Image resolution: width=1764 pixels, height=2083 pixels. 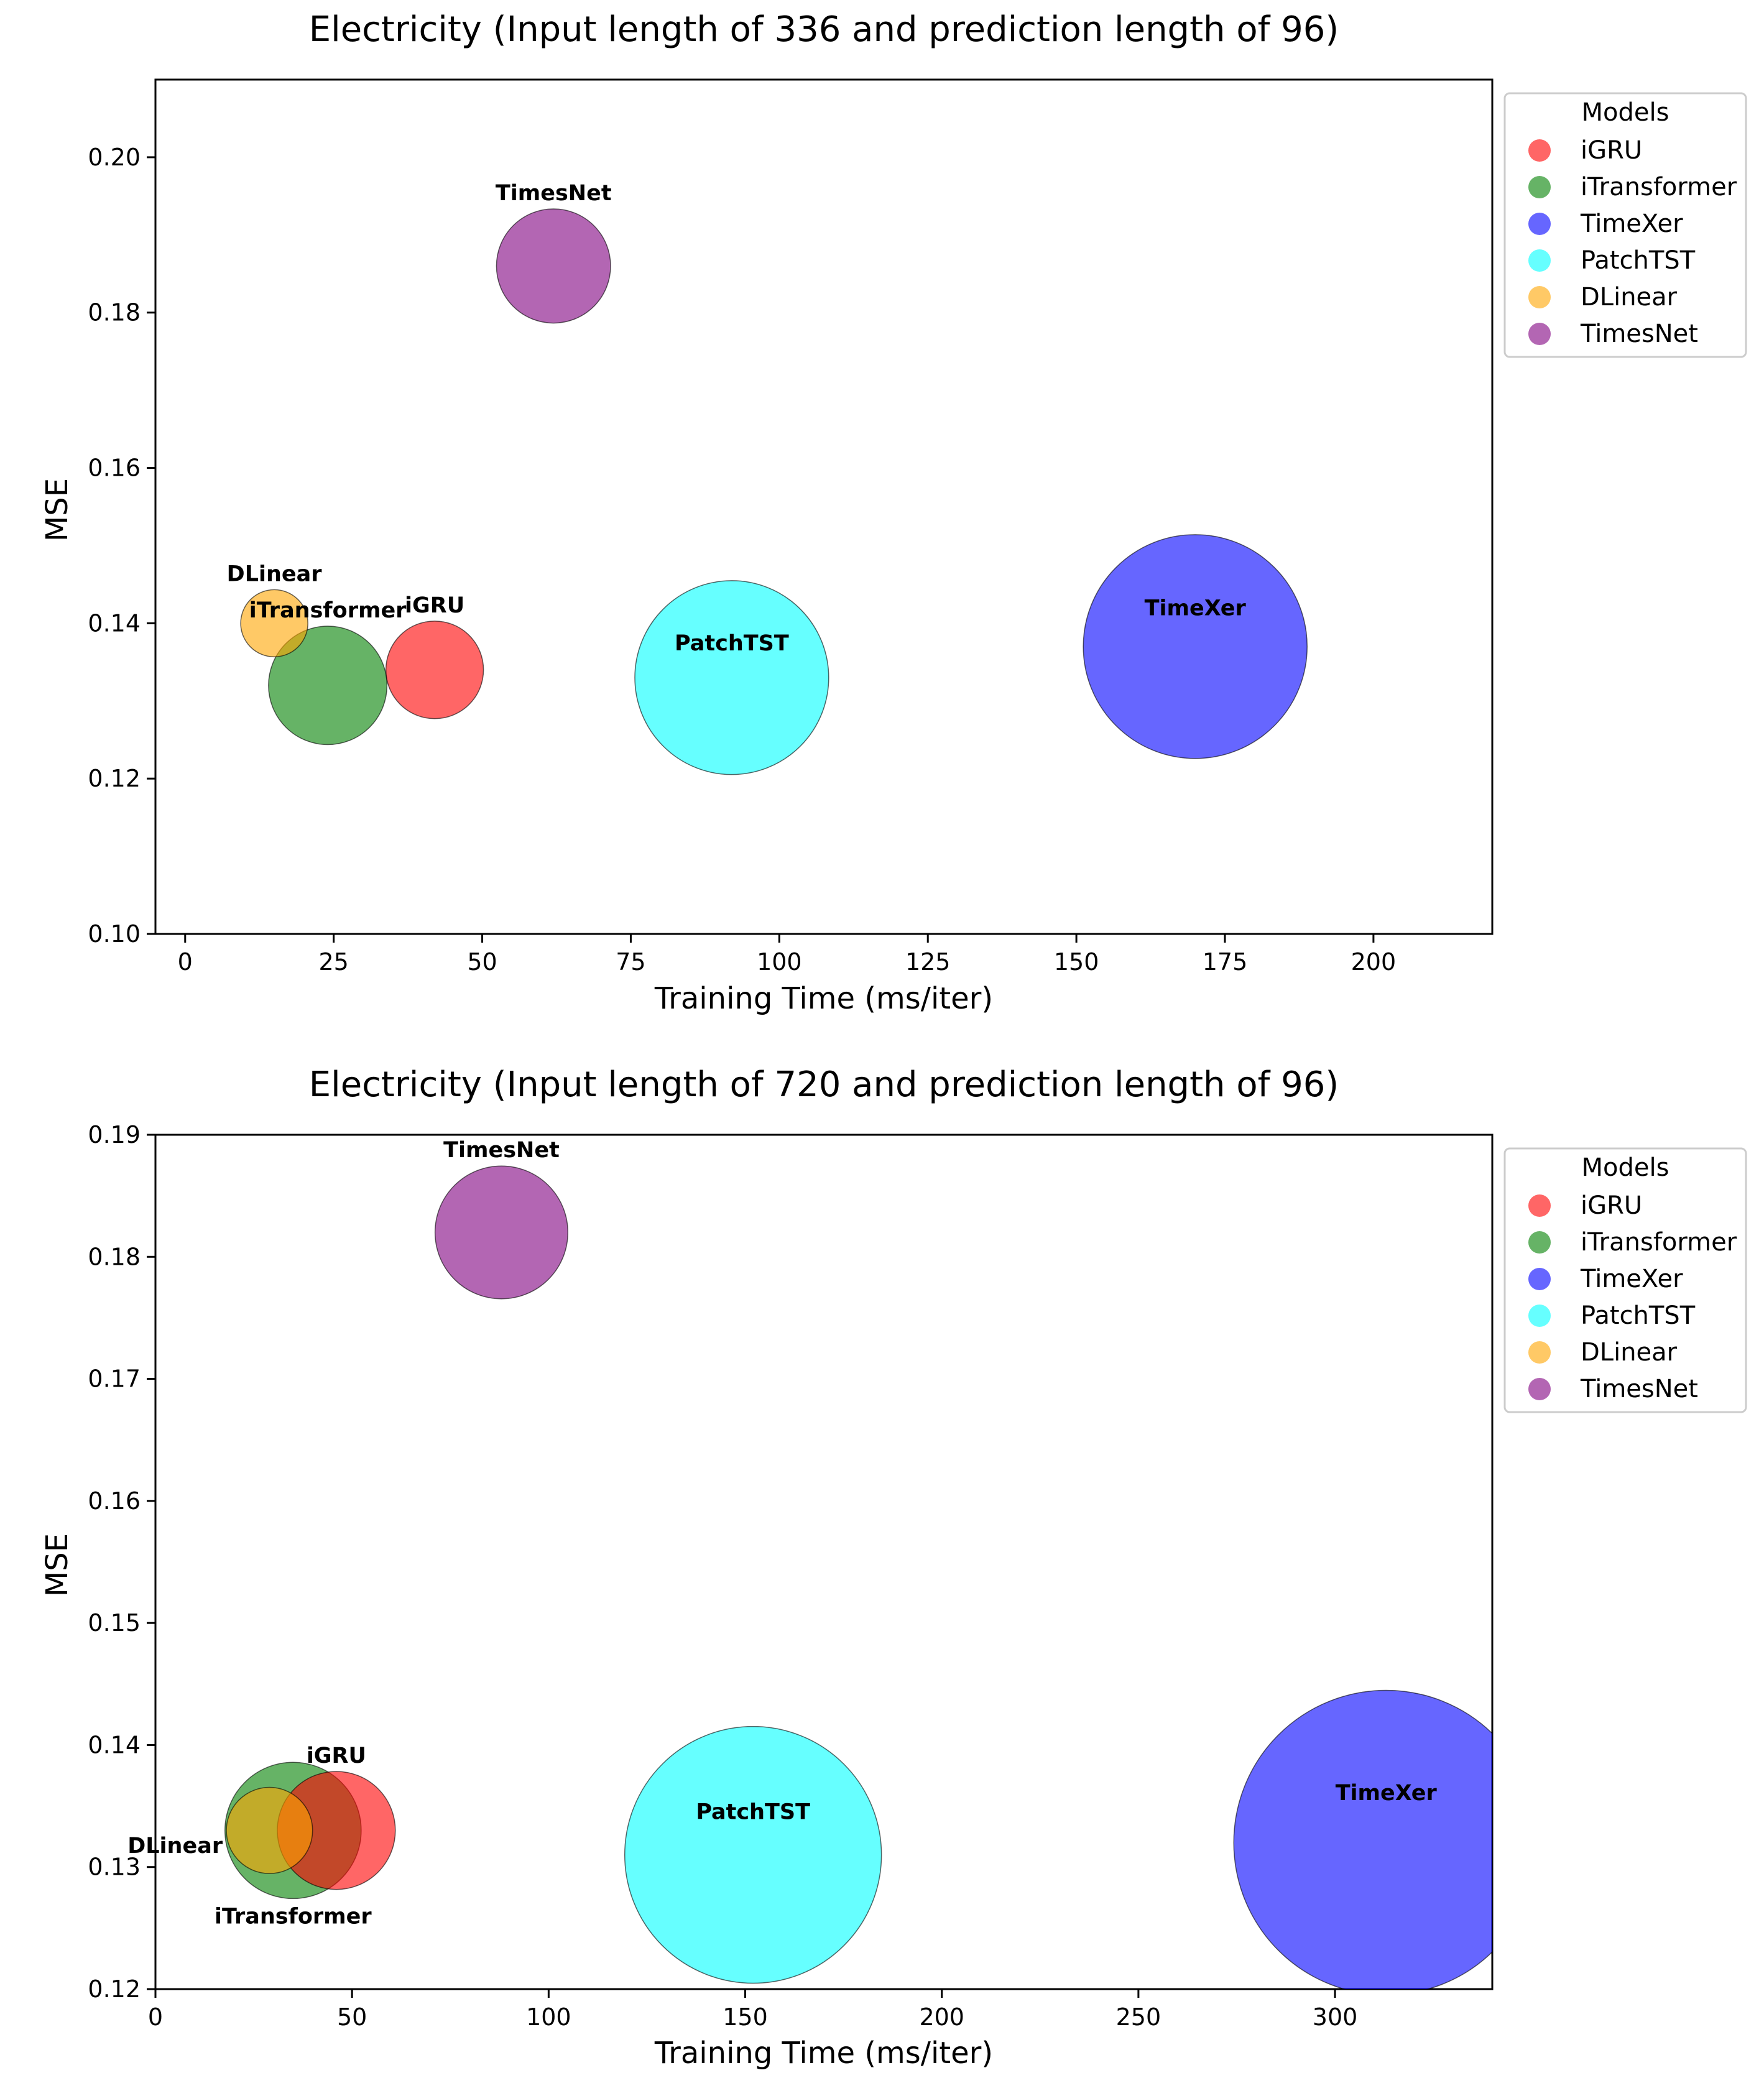 I want to click on bubble-itransformer, so click(x=328, y=686).